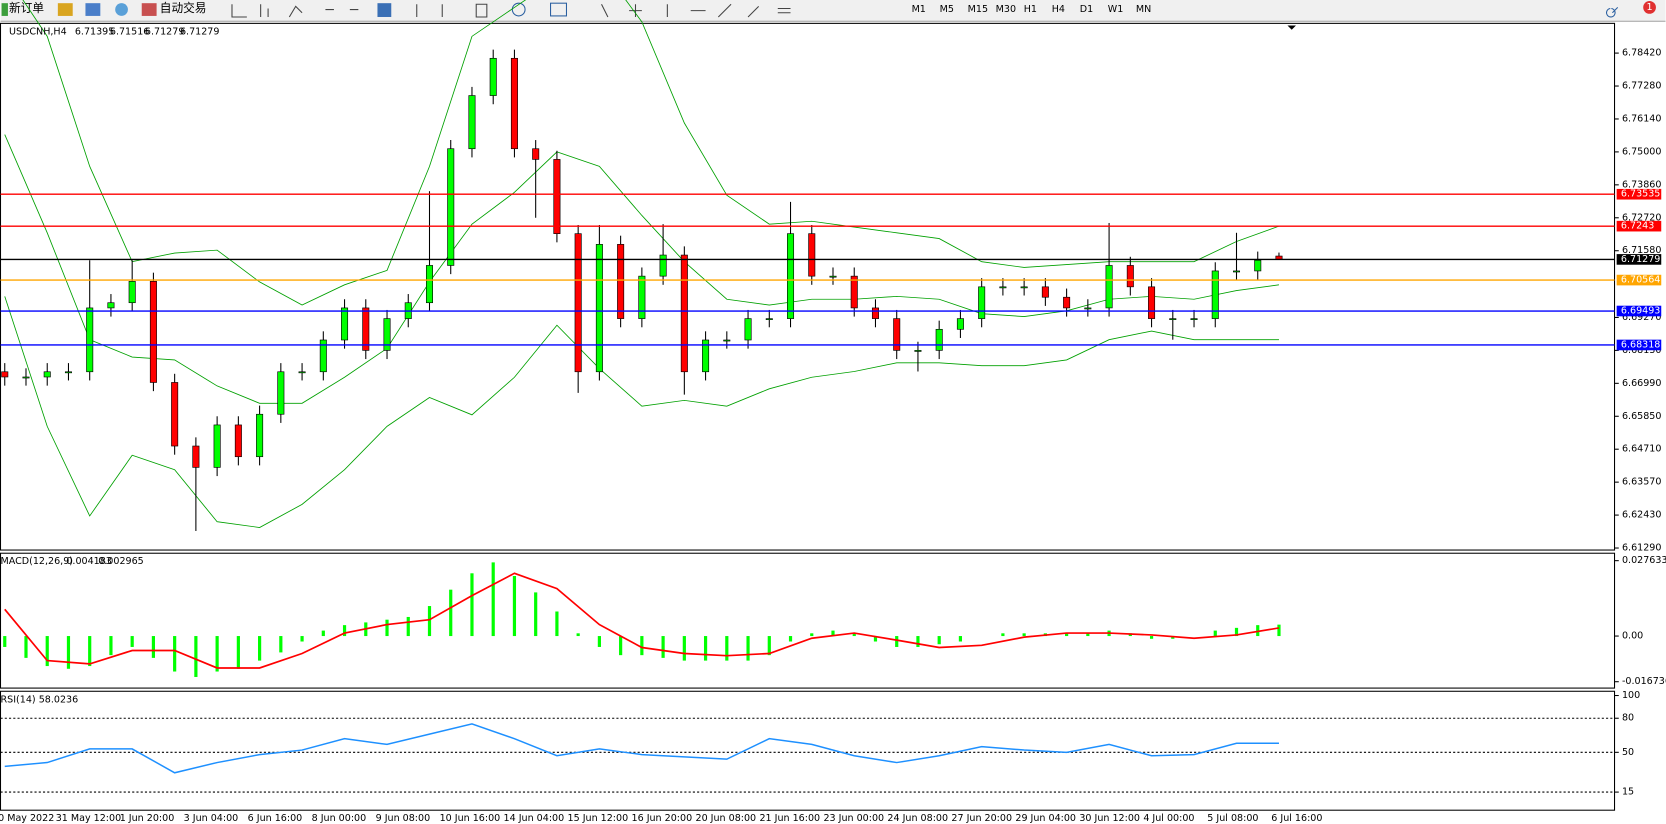 This screenshot has width=1666, height=824. I want to click on time-label: 14 Jun 04:00, so click(534, 818).